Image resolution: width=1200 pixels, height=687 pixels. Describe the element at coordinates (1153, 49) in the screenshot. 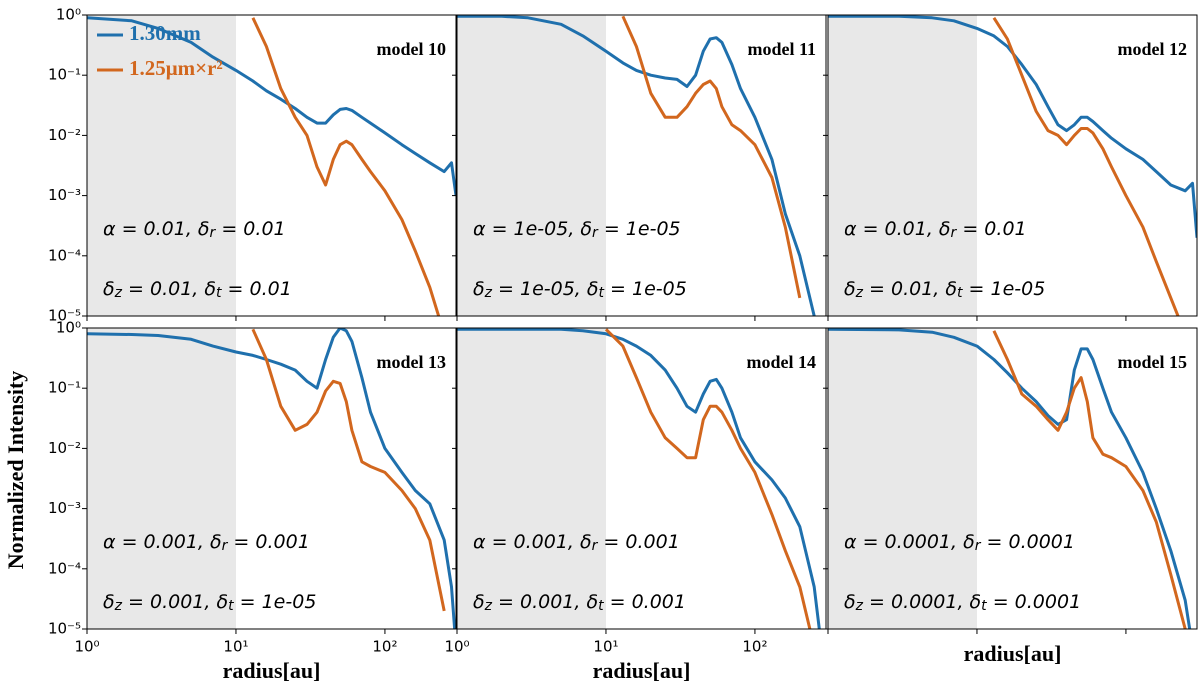

I see `panel-title: model 12` at that location.